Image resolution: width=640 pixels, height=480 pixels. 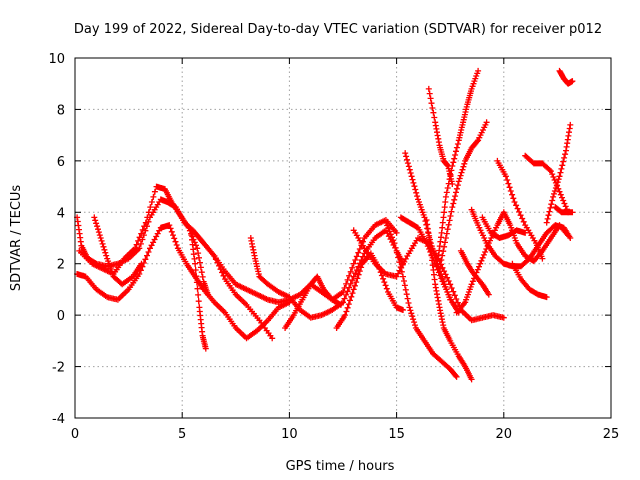 I want to click on y-tick-label: 2, so click(x=61, y=265).